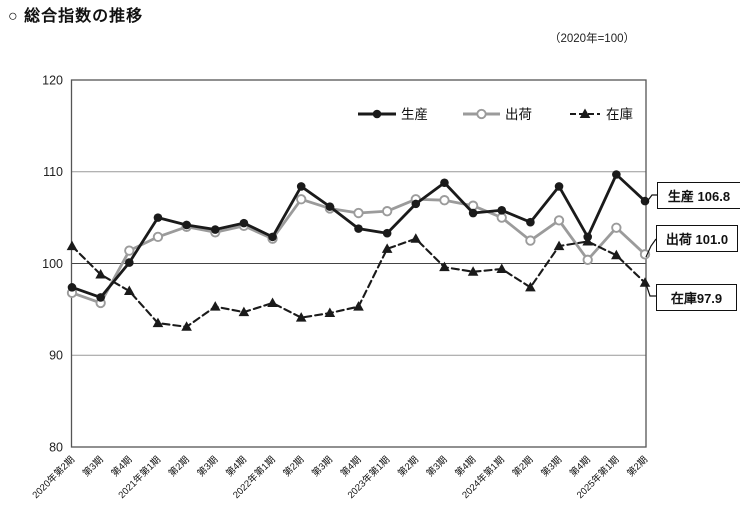  Describe the element at coordinates (56, 447) in the screenshot. I see `y-tick-label: 80` at that location.